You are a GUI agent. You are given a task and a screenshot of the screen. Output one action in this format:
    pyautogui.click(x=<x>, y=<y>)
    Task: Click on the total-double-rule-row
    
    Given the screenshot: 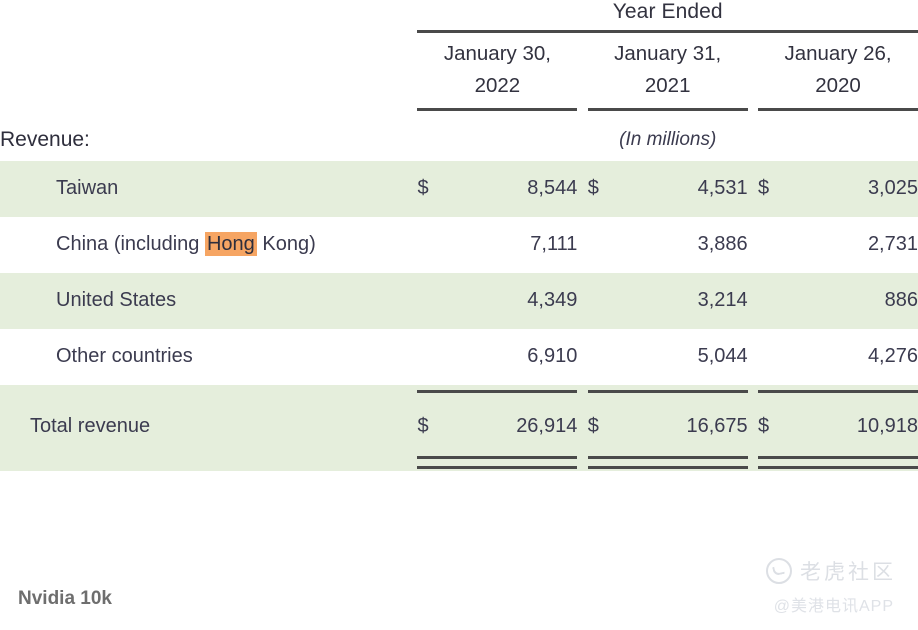 What is the action you would take?
    pyautogui.click(x=459, y=462)
    